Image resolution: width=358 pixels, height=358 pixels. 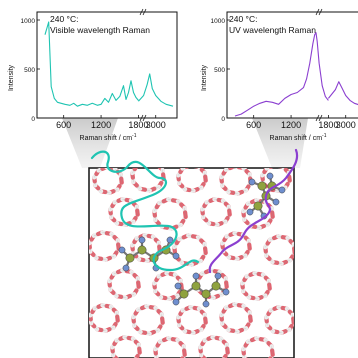 What do you see at coordinates (280, 143) in the screenshot?
I see `beam-right` at bounding box center [280, 143].